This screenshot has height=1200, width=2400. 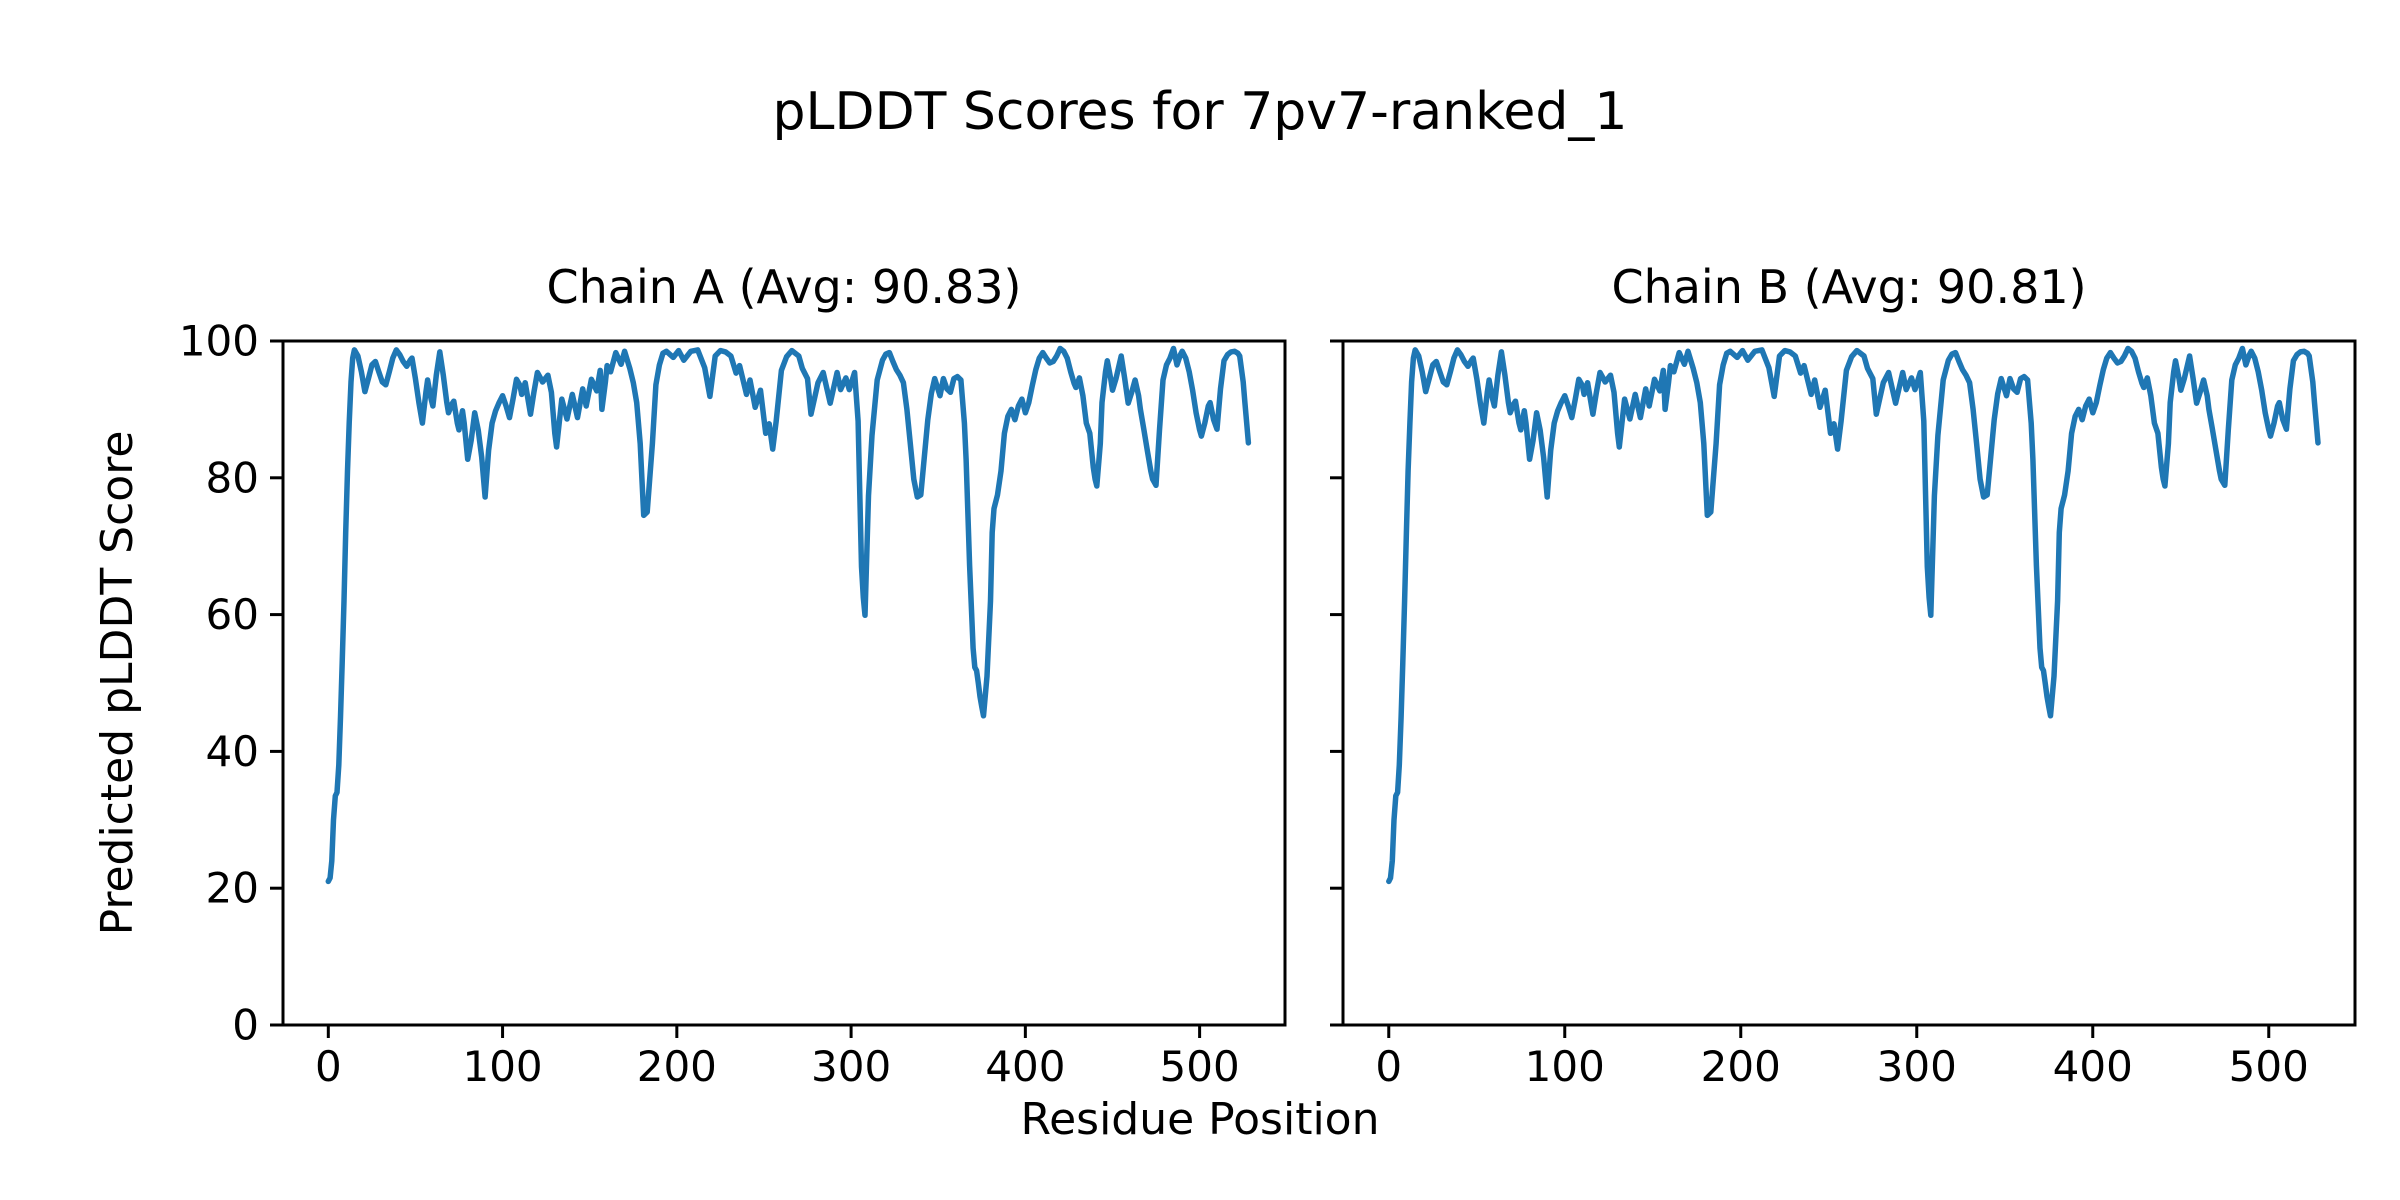 What do you see at coordinates (784, 287) in the screenshot?
I see `chain-a-subplot-title: Chain A (Avg: 90.83)` at bounding box center [784, 287].